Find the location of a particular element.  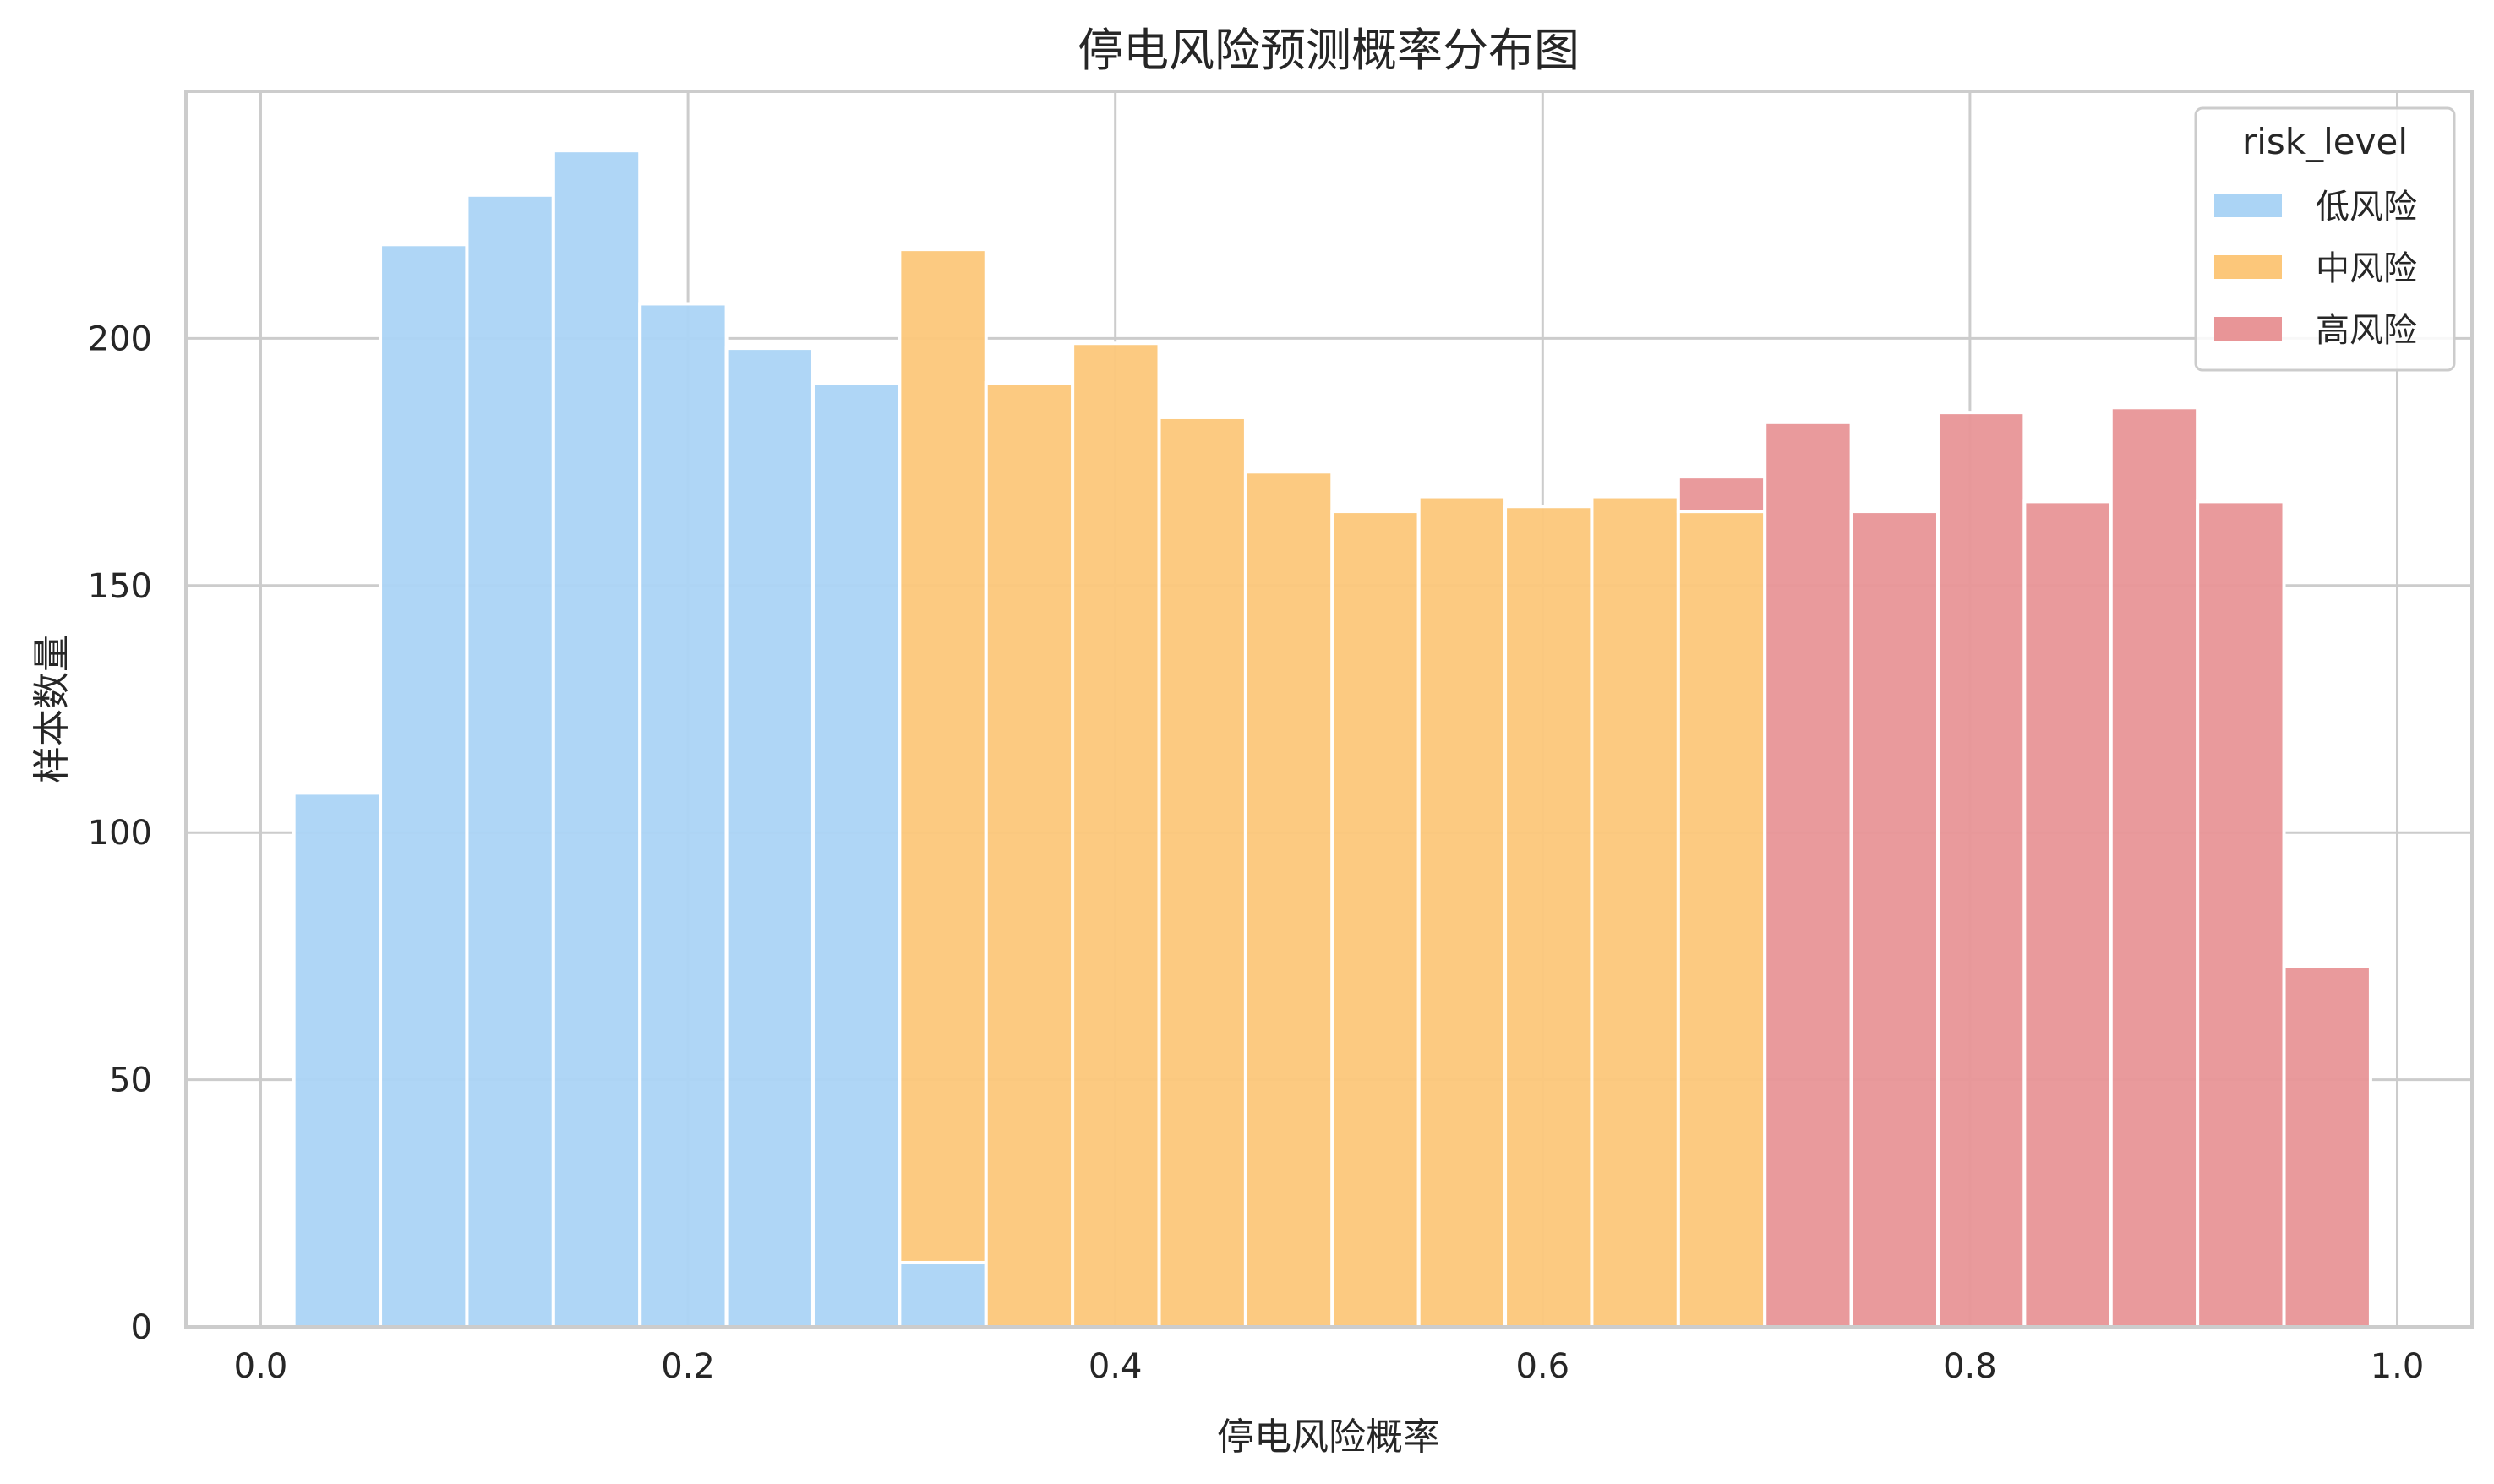

legend-swatch-low-risk is located at coordinates (2248, 206).